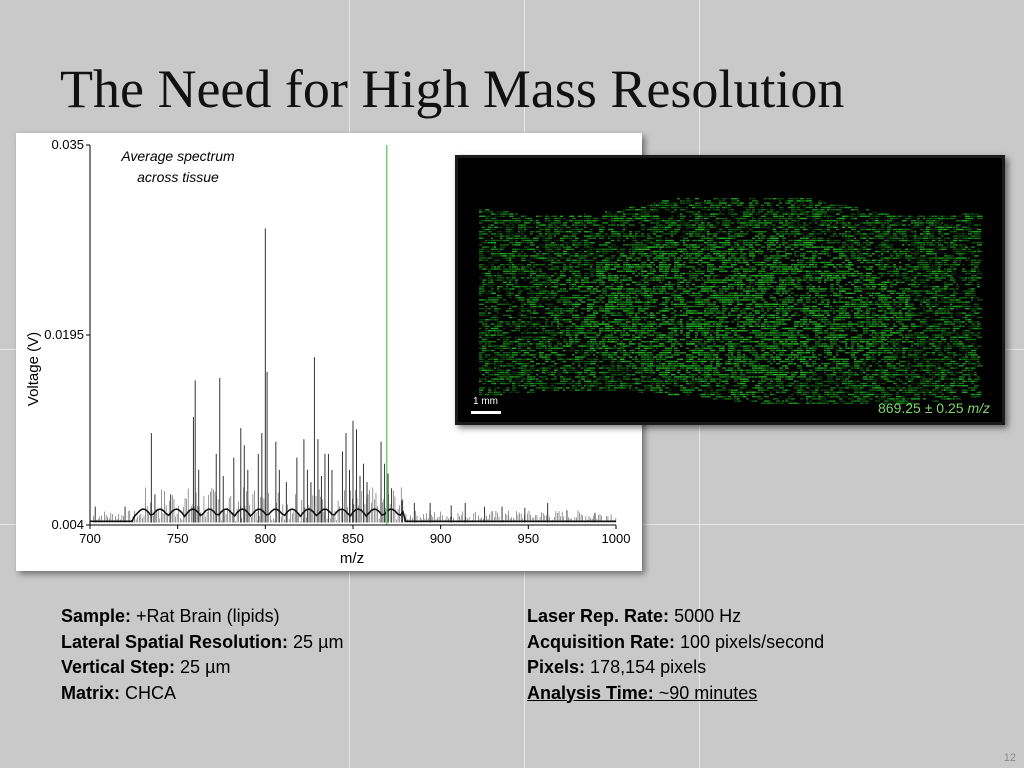 This screenshot has height=768, width=1024. What do you see at coordinates (676, 641) in the screenshot?
I see `info-row-acquisition-rate: Acquisition Rate: 100 pixels/second` at bounding box center [676, 641].